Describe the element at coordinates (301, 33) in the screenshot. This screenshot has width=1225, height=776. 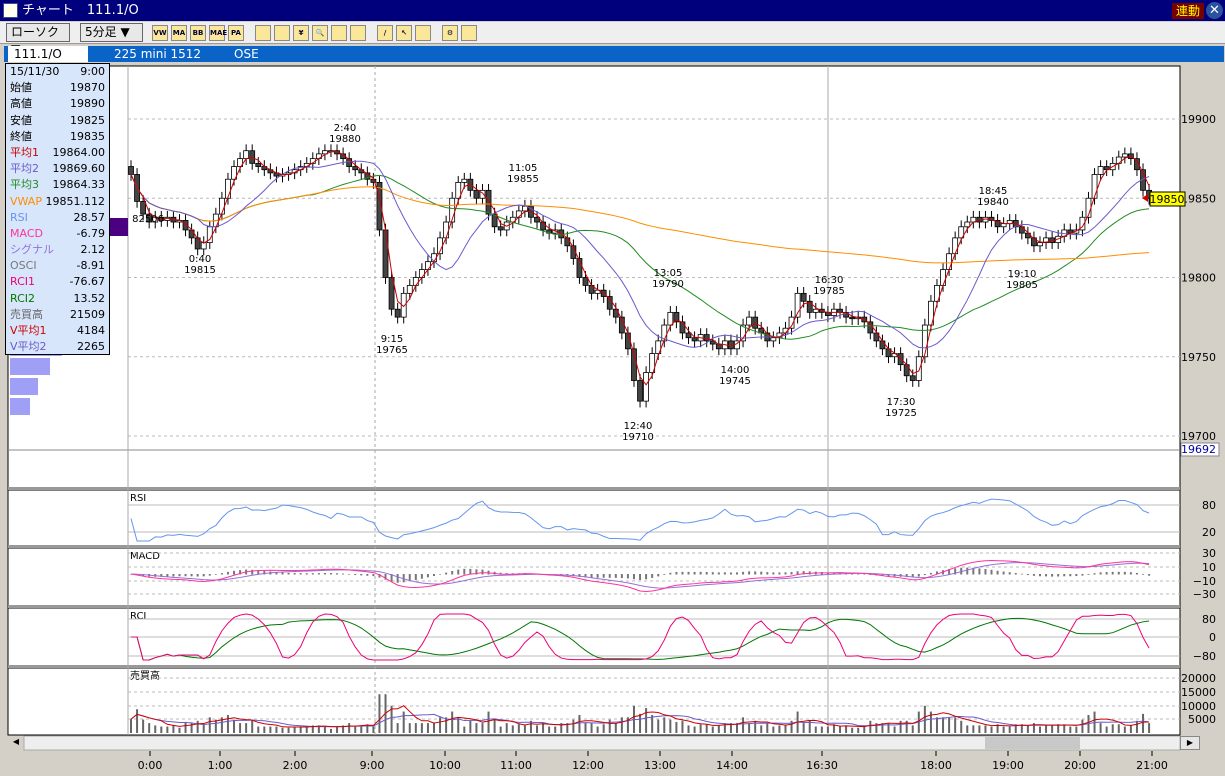
I see `yen-icon: ¥` at that location.